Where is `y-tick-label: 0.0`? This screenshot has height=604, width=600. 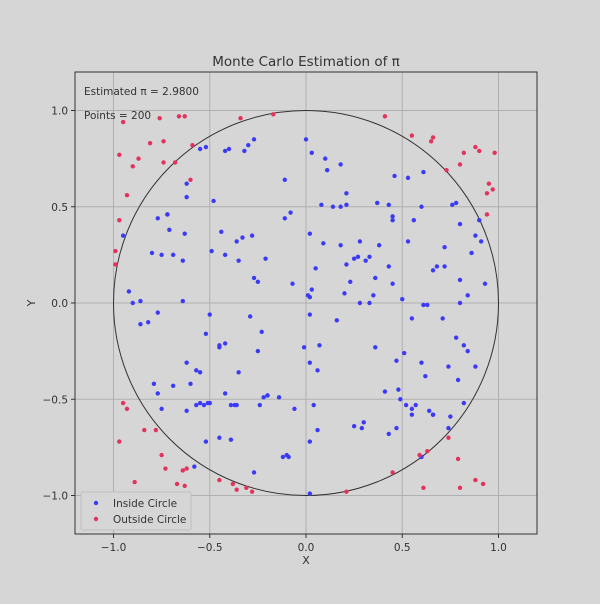
y-tick-label: 0.0 is located at coordinates (59, 304).